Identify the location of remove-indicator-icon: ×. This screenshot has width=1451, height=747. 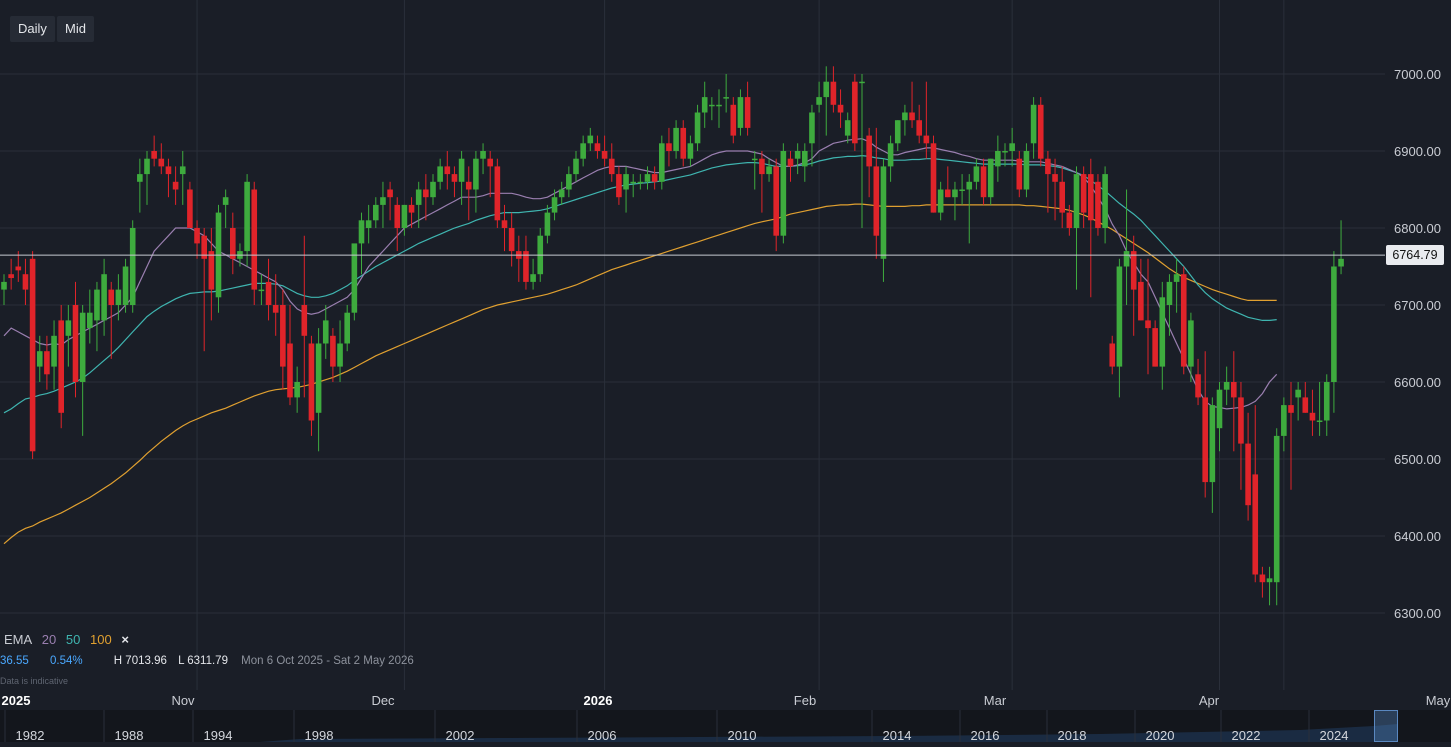
(125, 639).